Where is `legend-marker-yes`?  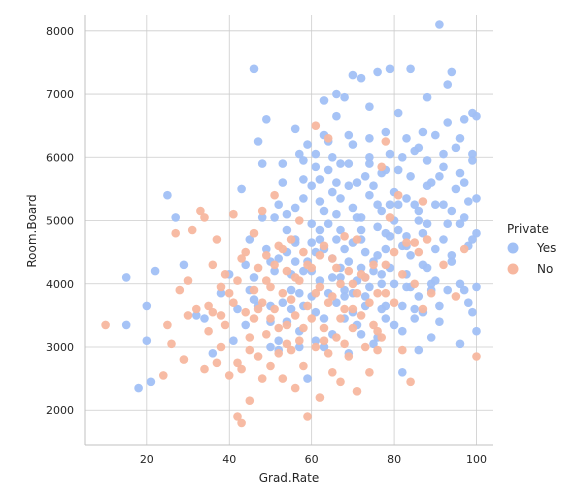
legend-marker-yes is located at coordinates (513, 248).